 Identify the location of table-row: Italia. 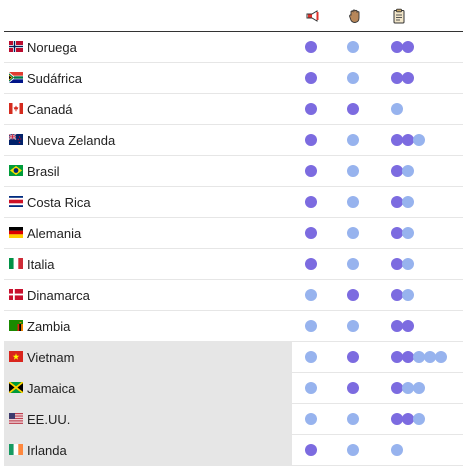
(233, 264).